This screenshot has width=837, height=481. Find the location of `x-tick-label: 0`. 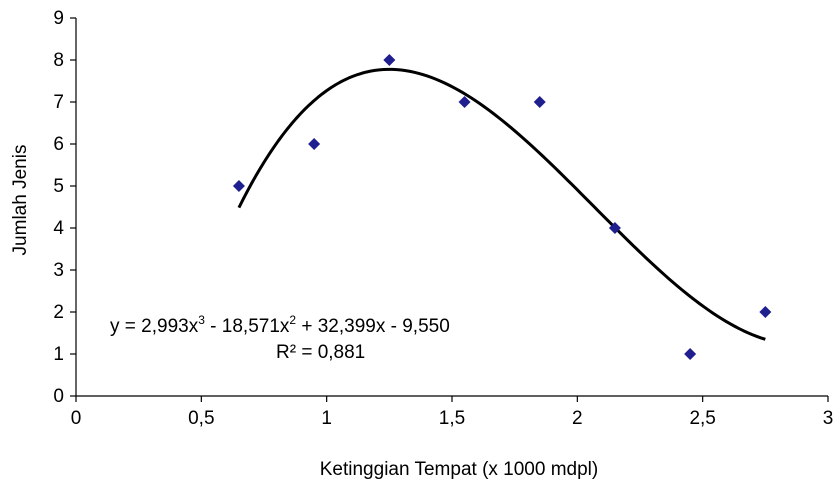

x-tick-label: 0 is located at coordinates (76, 418).